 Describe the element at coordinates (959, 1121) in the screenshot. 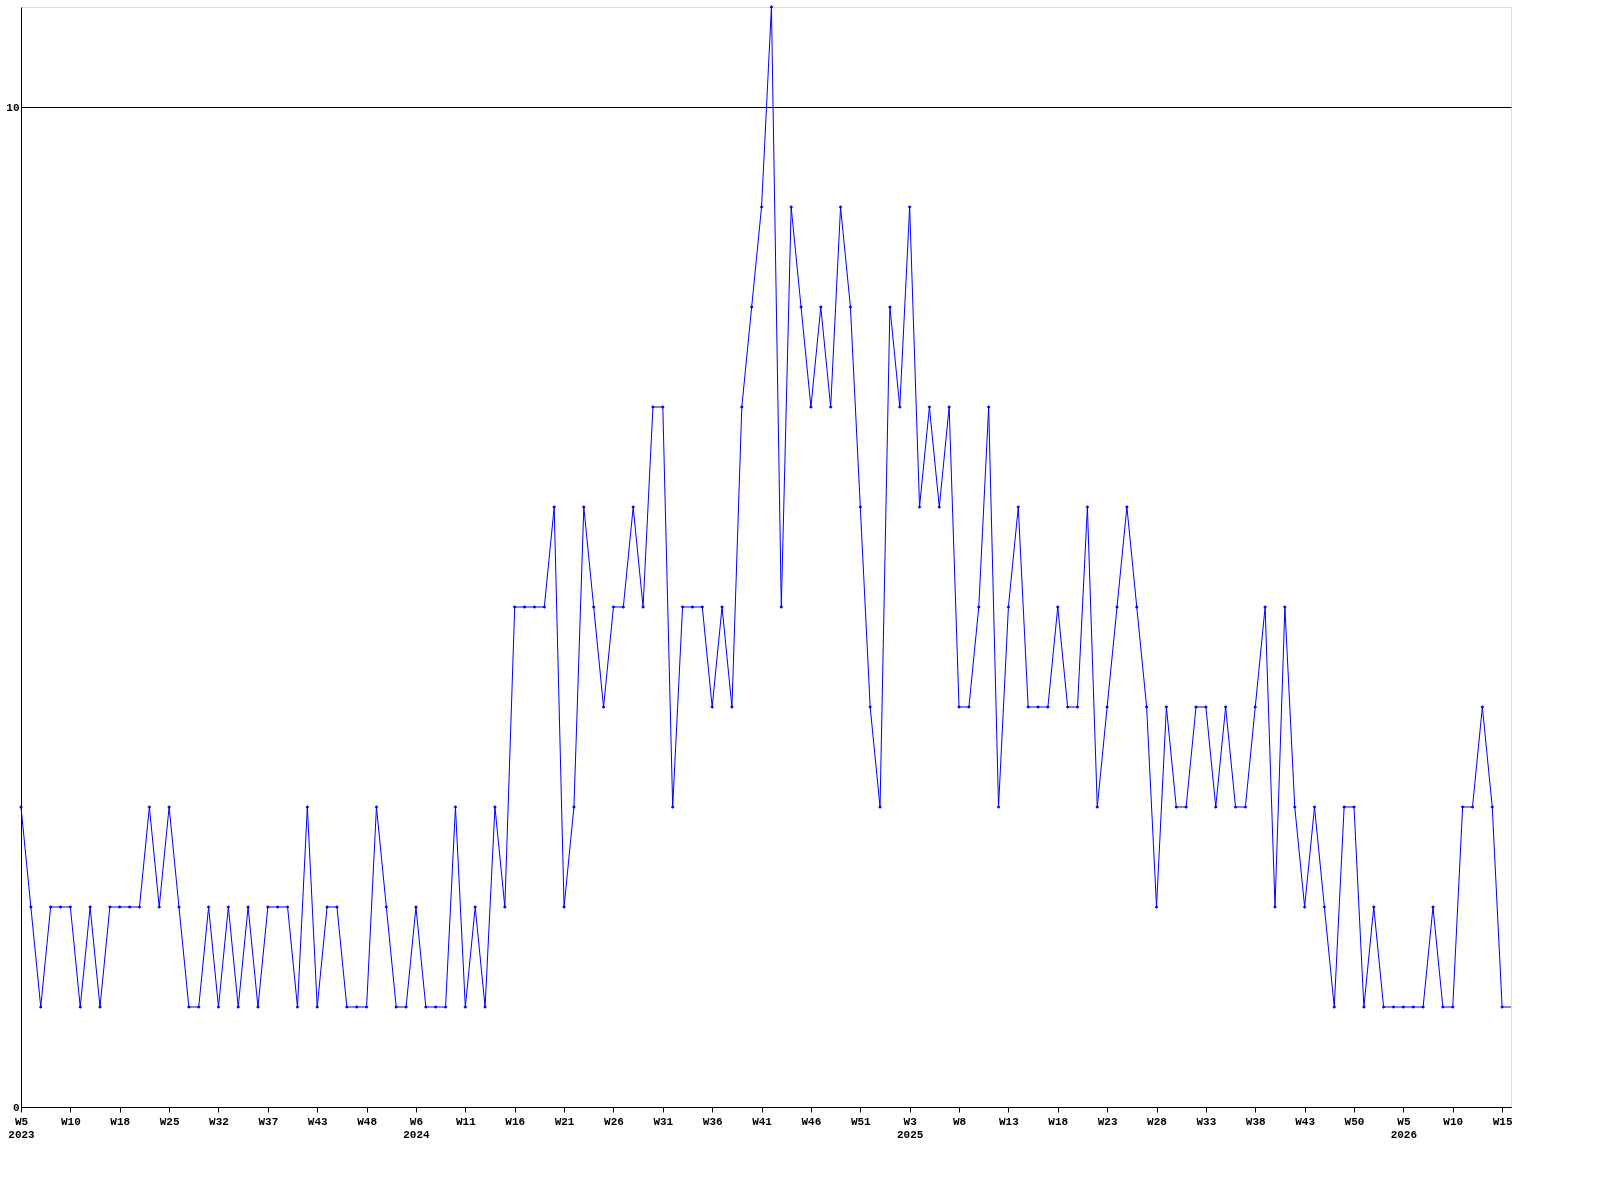

I see `x-tick-label: W8` at that location.